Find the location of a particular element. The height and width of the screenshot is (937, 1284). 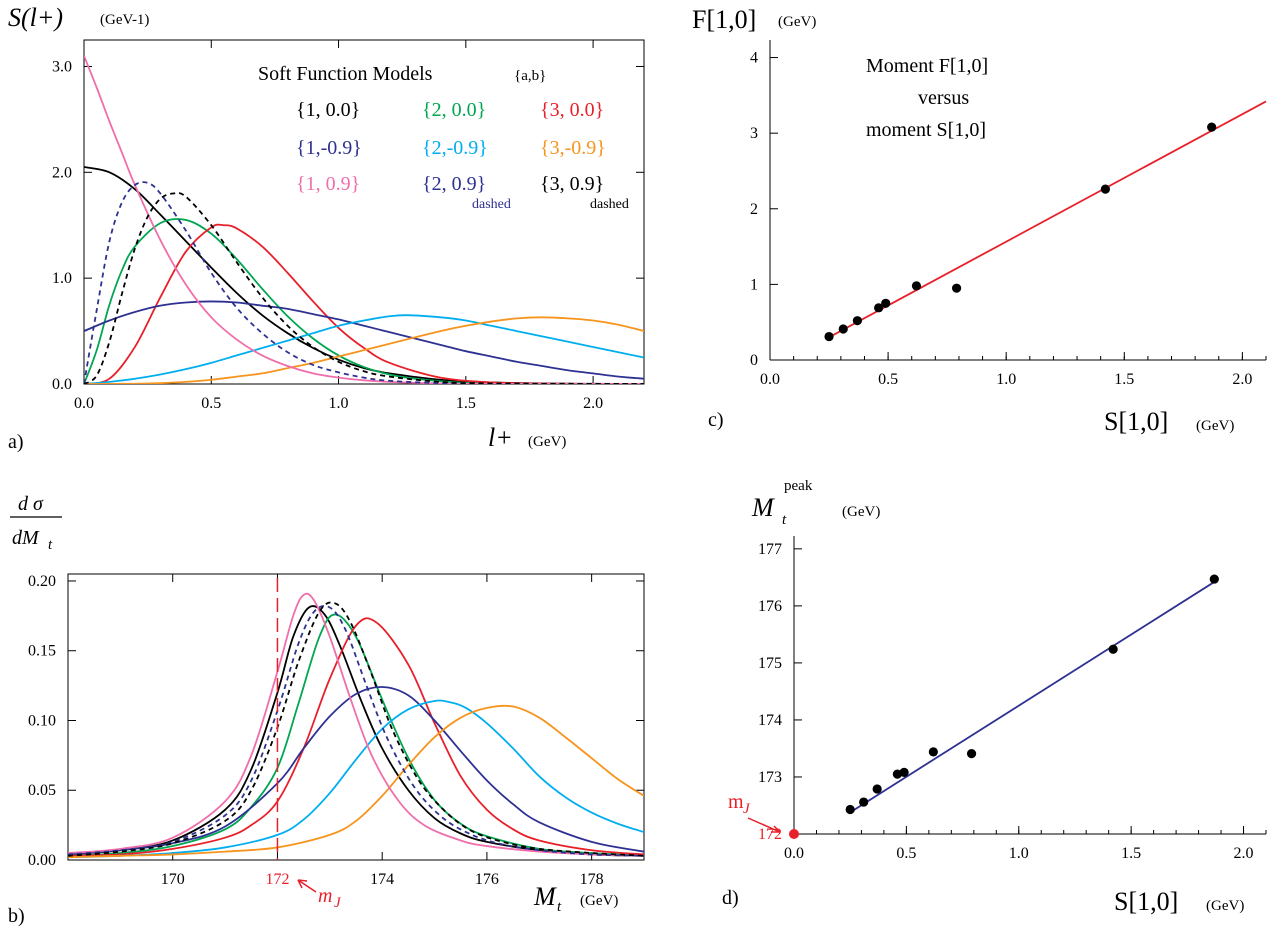

legend-entry-note: dashed is located at coordinates (491, 204).